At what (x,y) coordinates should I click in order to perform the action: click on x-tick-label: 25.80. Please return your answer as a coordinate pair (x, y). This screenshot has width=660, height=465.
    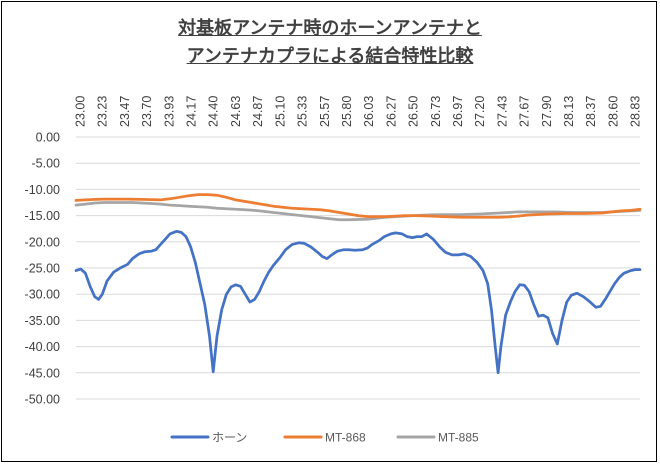
    Looking at the image, I should click on (347, 111).